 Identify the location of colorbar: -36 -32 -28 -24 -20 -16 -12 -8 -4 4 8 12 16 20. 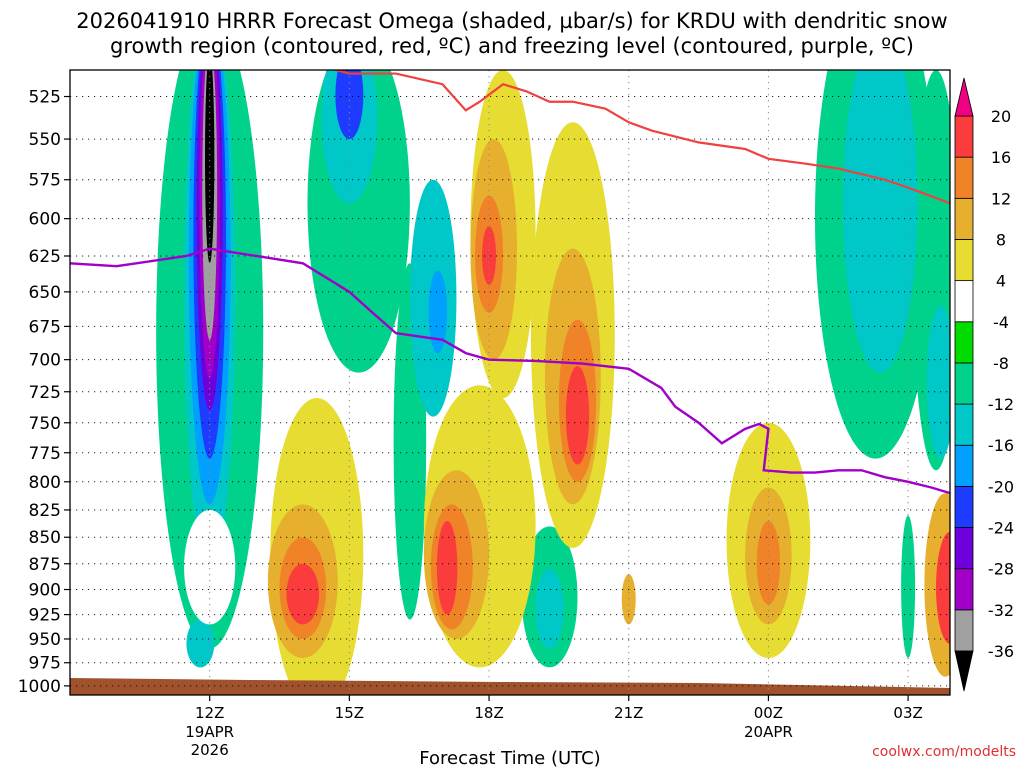
(984, 384).